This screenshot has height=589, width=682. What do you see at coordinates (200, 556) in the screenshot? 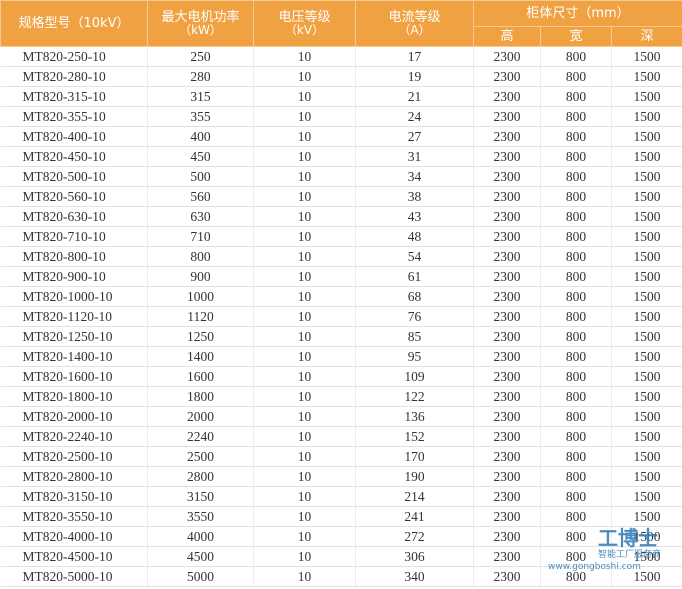
I see `value-cell: 4500` at bounding box center [200, 556].